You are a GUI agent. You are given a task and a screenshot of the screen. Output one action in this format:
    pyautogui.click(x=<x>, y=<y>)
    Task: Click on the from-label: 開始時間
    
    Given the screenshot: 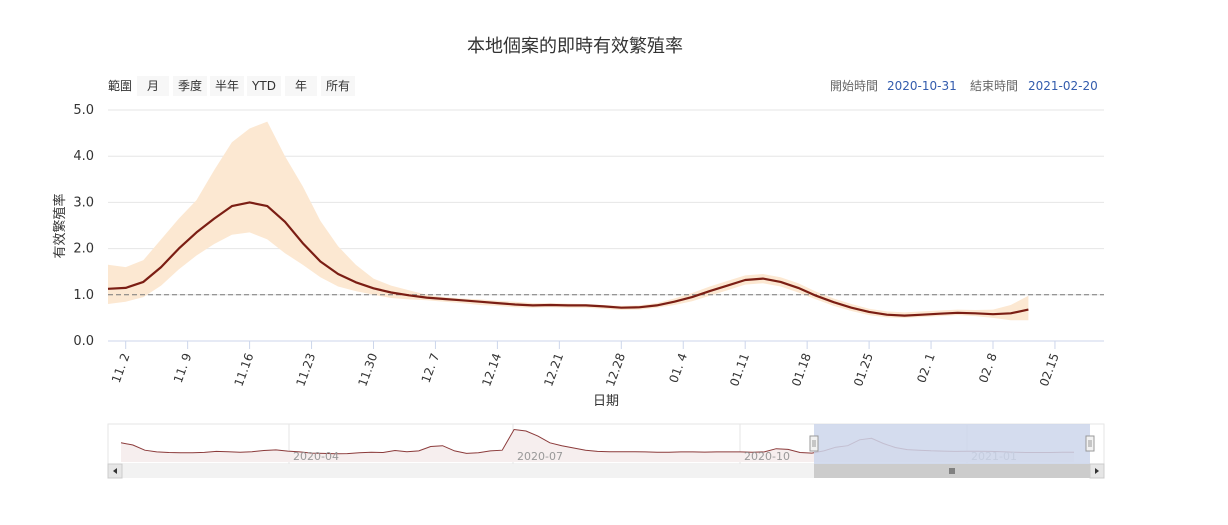 What is the action you would take?
    pyautogui.click(x=854, y=86)
    